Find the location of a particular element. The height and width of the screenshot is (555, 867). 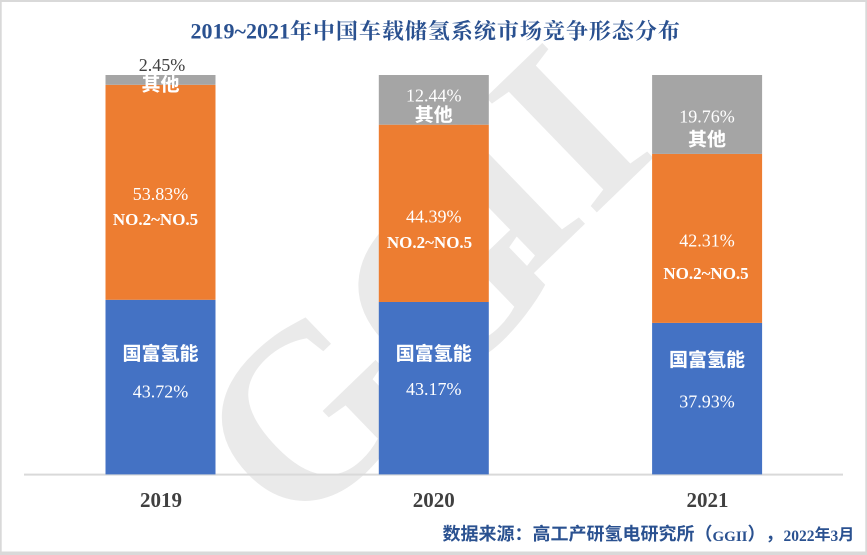

svg-text: 43.17% is located at coordinates (434, 389).